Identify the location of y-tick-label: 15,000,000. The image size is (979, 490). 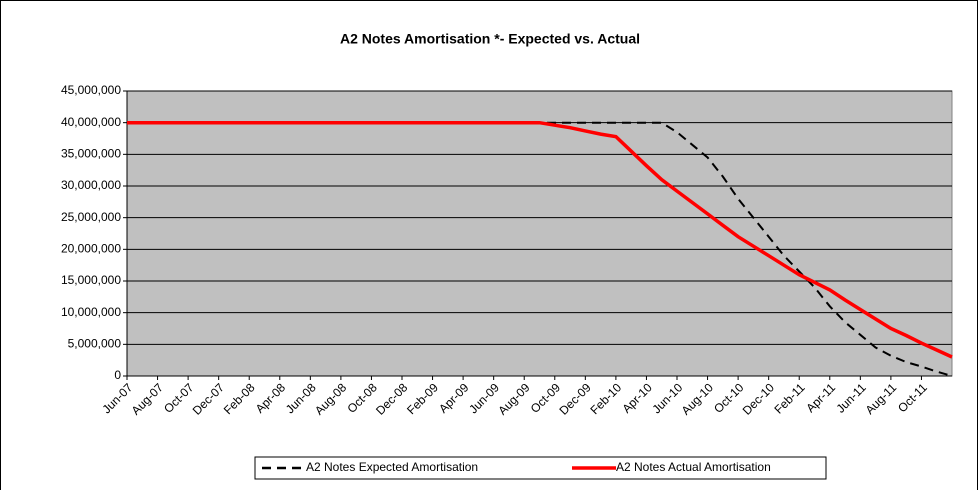
(91, 280).